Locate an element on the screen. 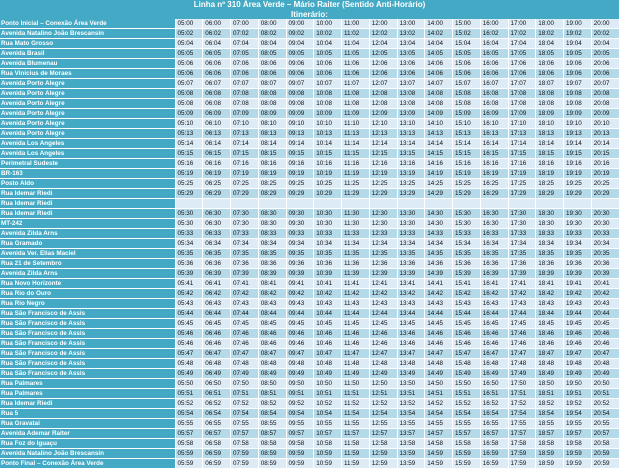 The width and height of the screenshot is (619, 469). departure-time: 12:36 is located at coordinates (383, 263).